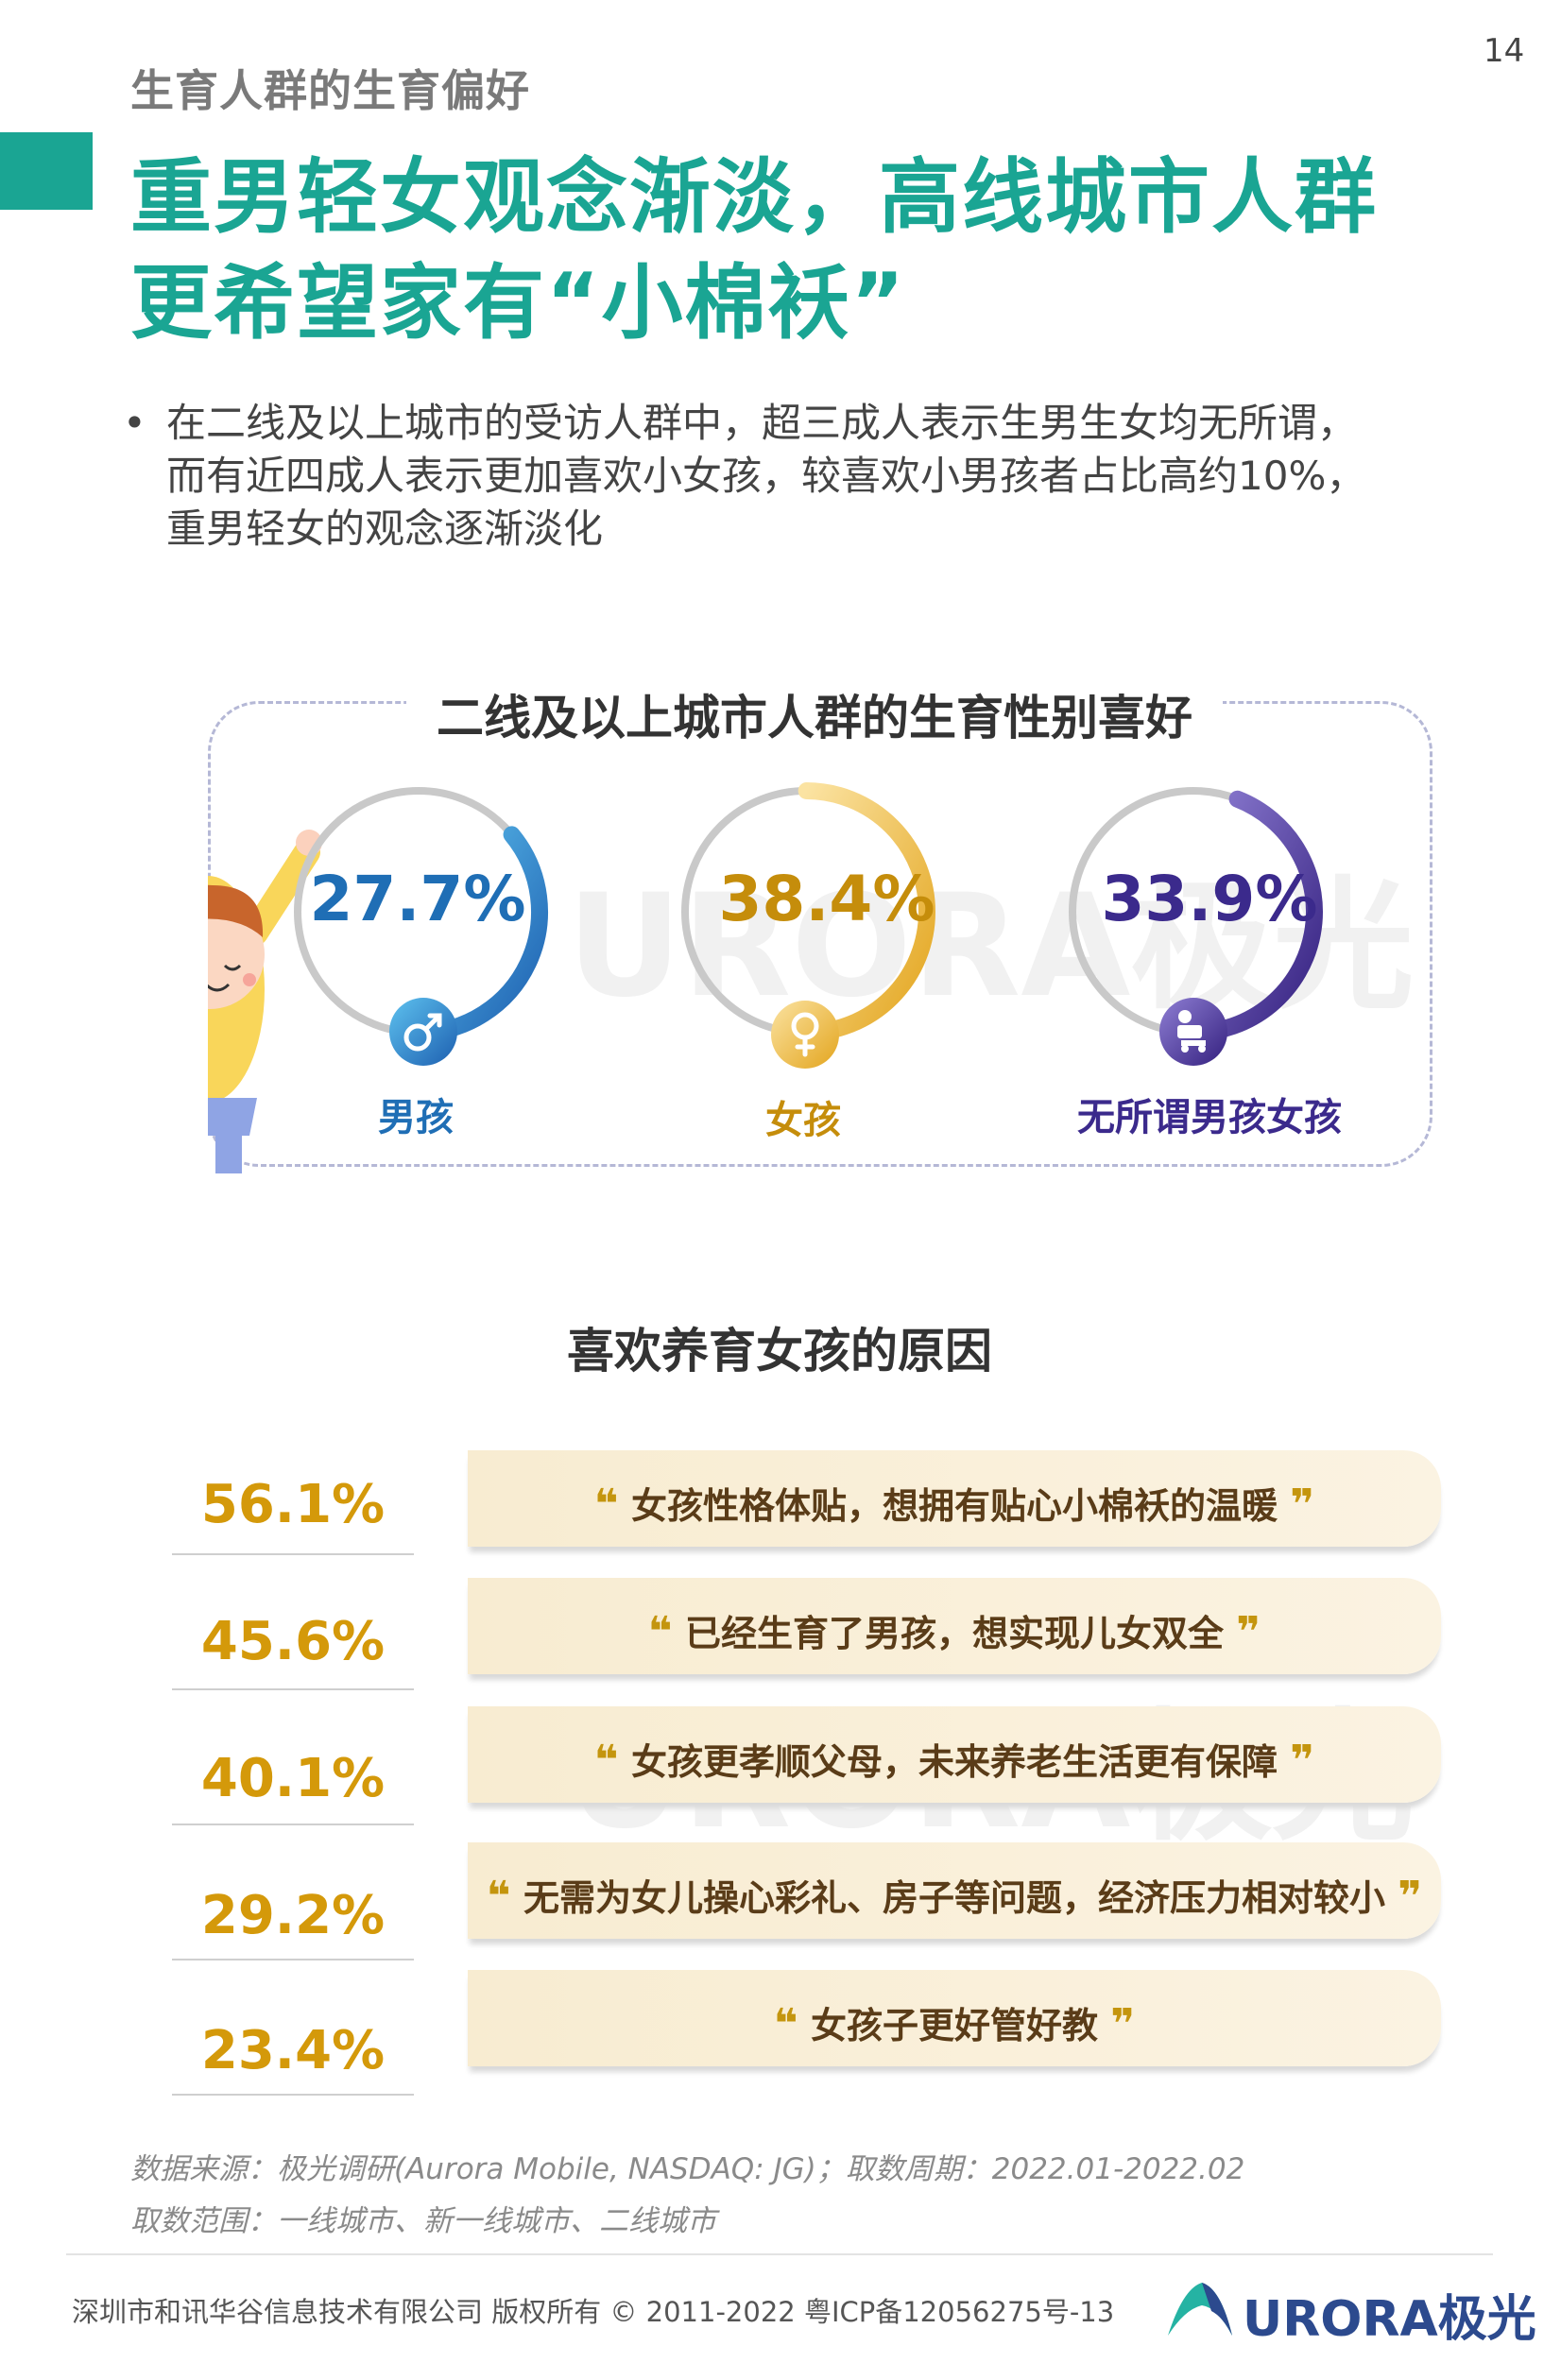 The width and height of the screenshot is (1561, 2380). What do you see at coordinates (766, 476) in the screenshot?
I see `summary-line-2: 而有近四成人表示更加喜欢小女孩，较喜欢小男孩者占比高约10%，` at bounding box center [766, 476].